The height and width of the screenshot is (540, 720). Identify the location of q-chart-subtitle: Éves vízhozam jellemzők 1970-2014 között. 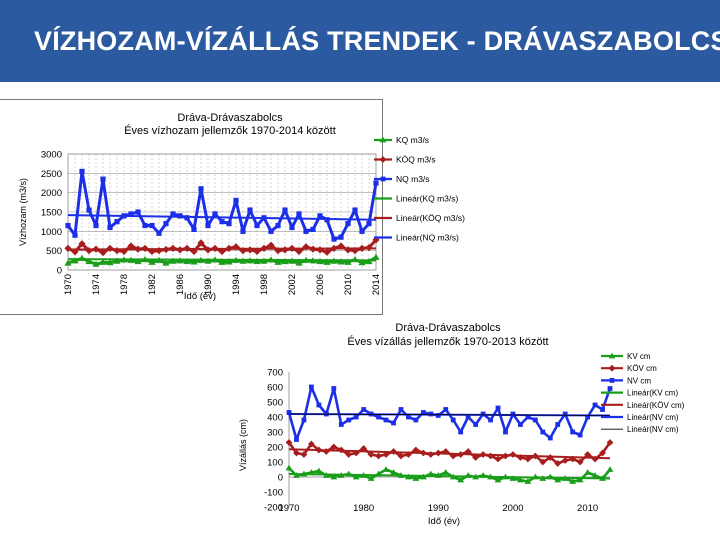
(230, 130).